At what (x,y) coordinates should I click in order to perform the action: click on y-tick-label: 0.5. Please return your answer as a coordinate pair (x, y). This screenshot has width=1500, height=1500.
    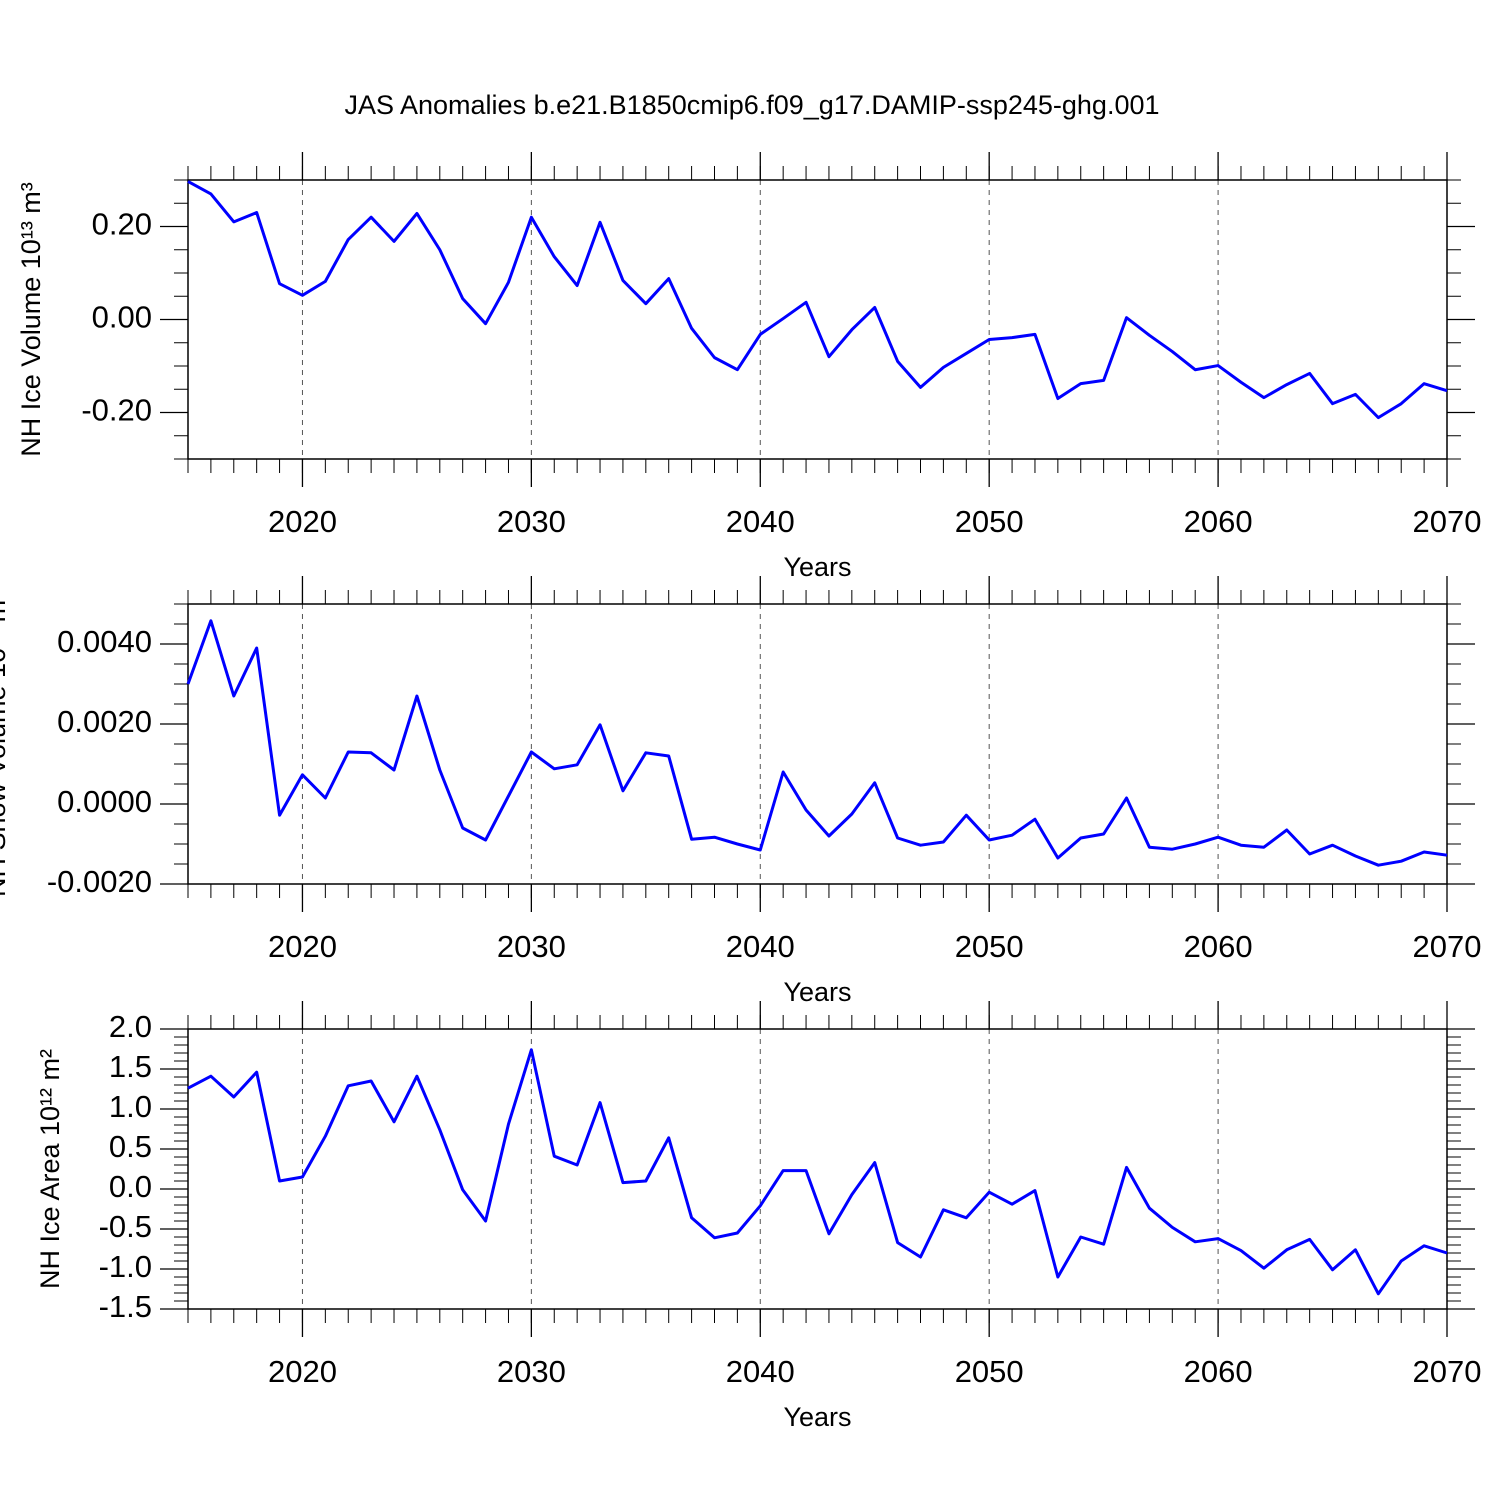
    Looking at the image, I should click on (130, 1146).